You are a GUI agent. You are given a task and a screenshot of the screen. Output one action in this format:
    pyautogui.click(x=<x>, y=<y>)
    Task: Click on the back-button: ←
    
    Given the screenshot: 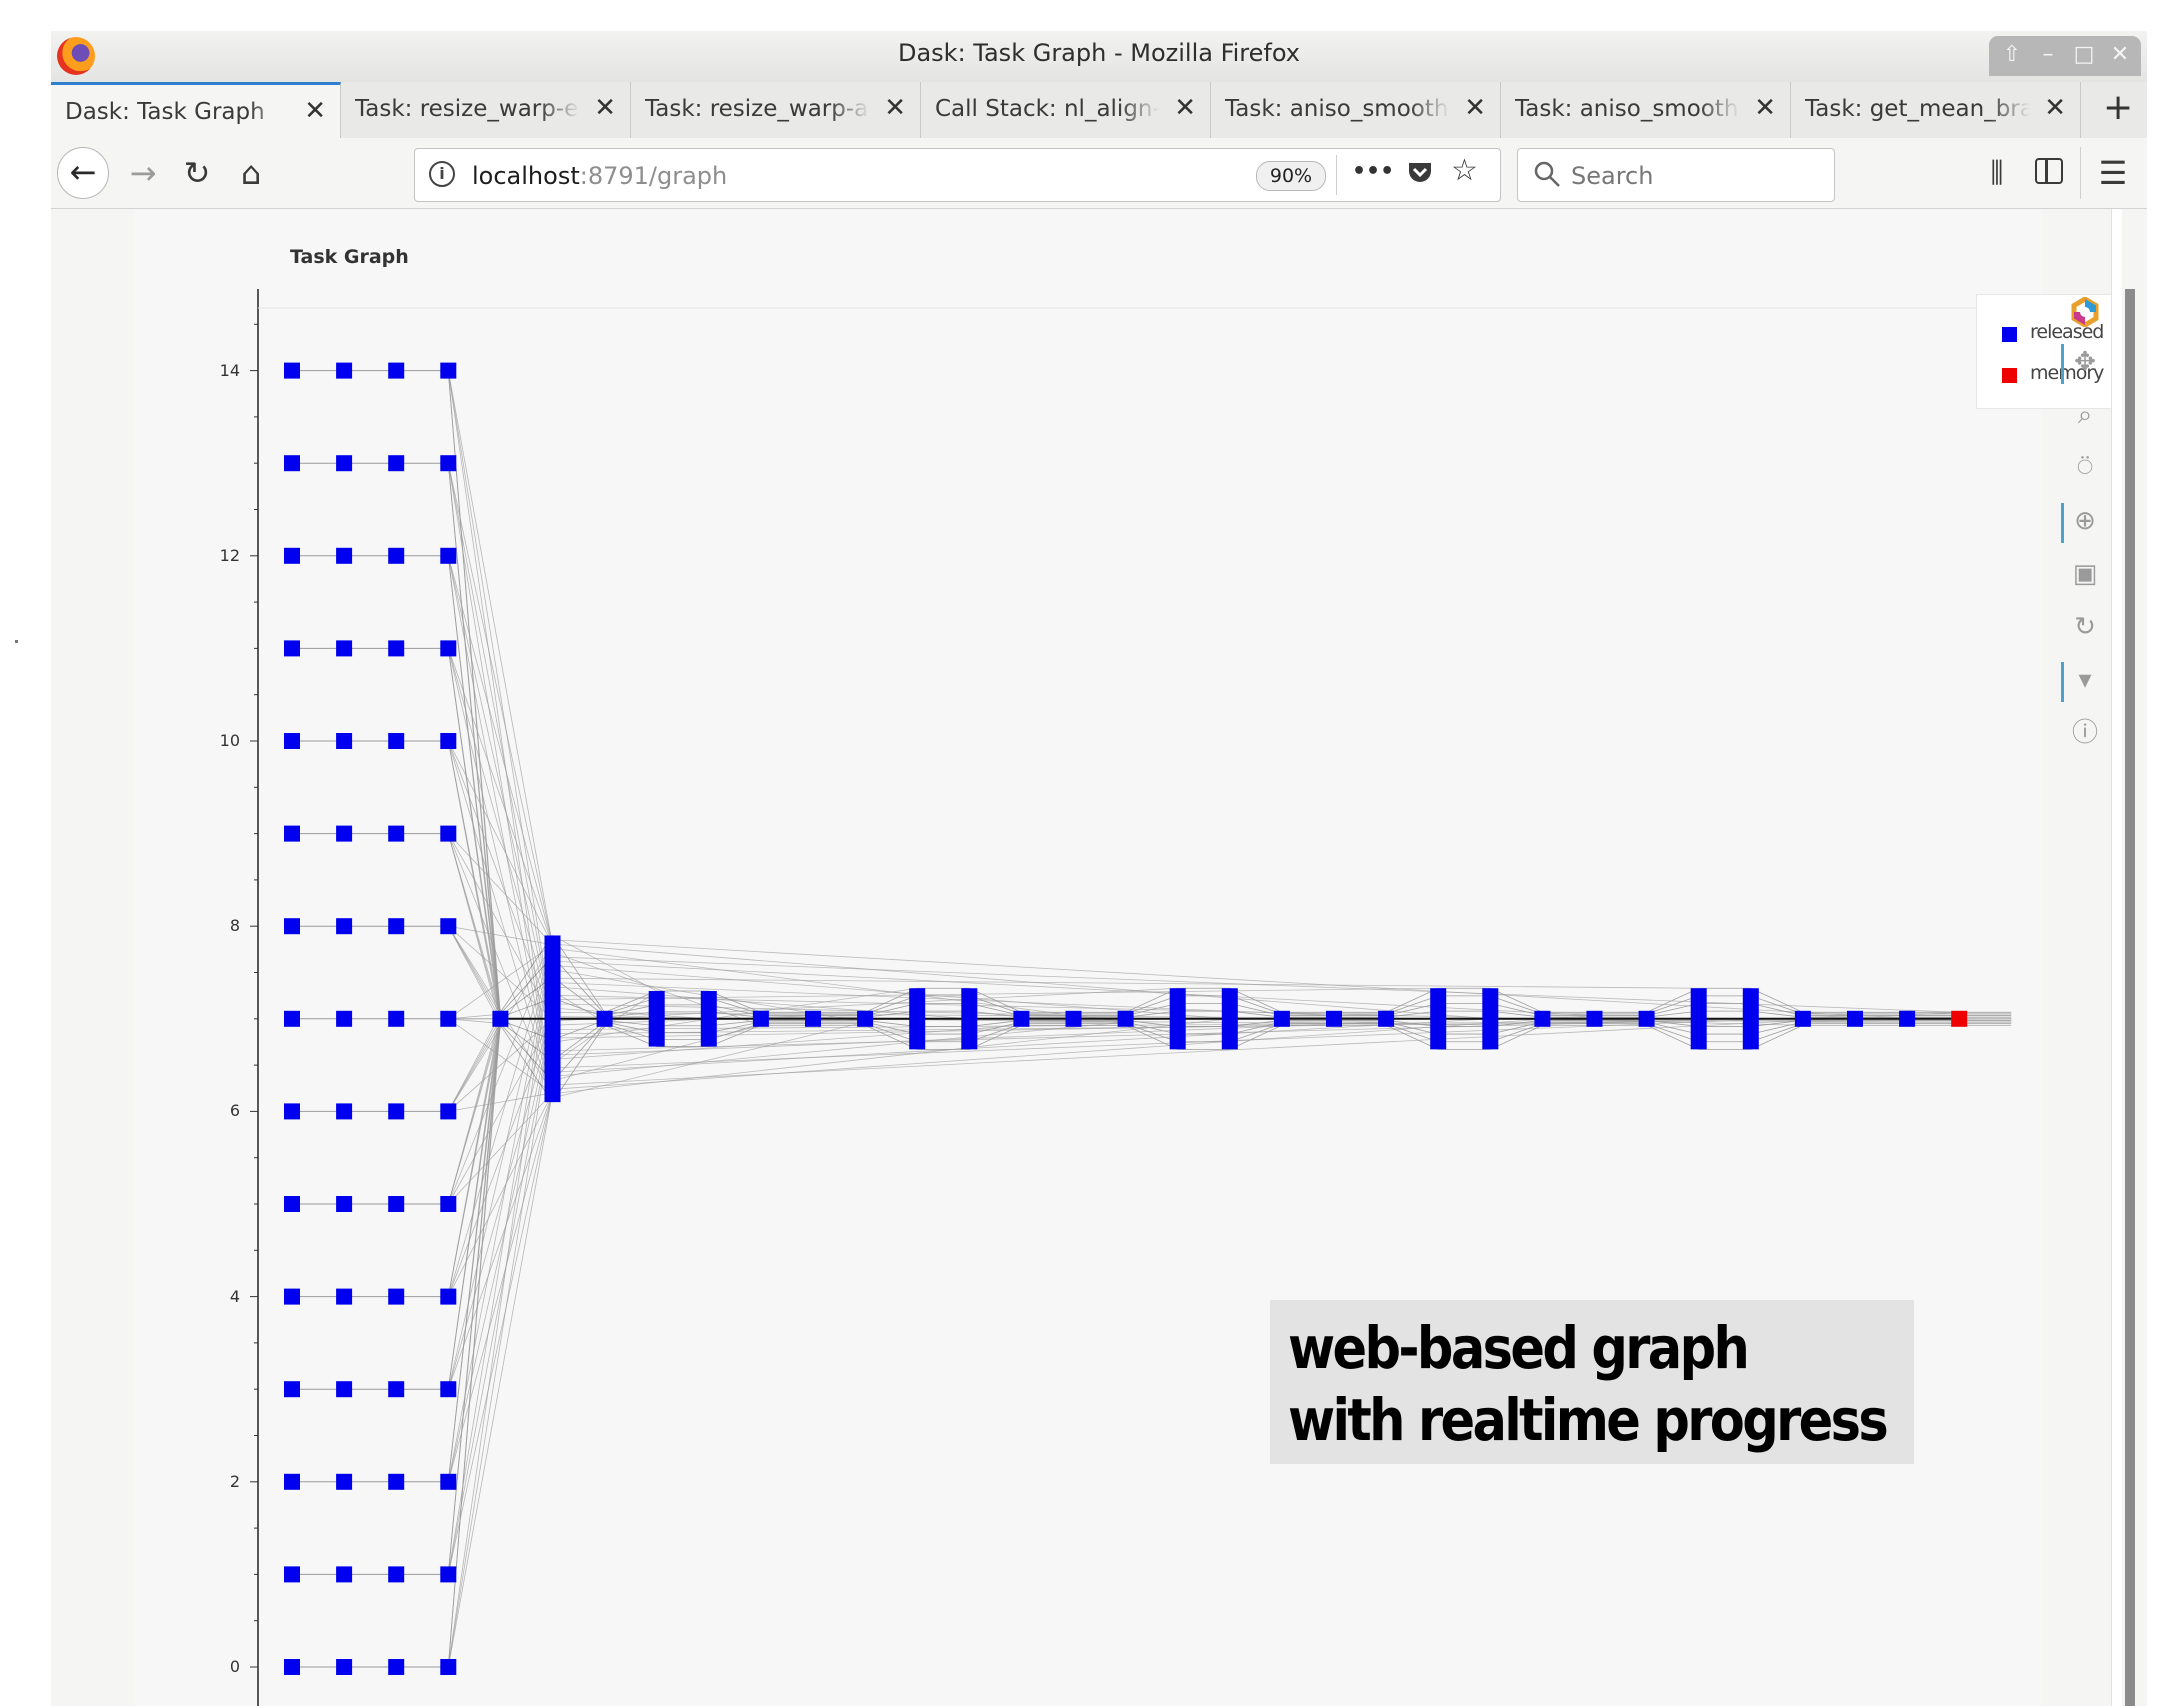 What is the action you would take?
    pyautogui.click(x=83, y=173)
    